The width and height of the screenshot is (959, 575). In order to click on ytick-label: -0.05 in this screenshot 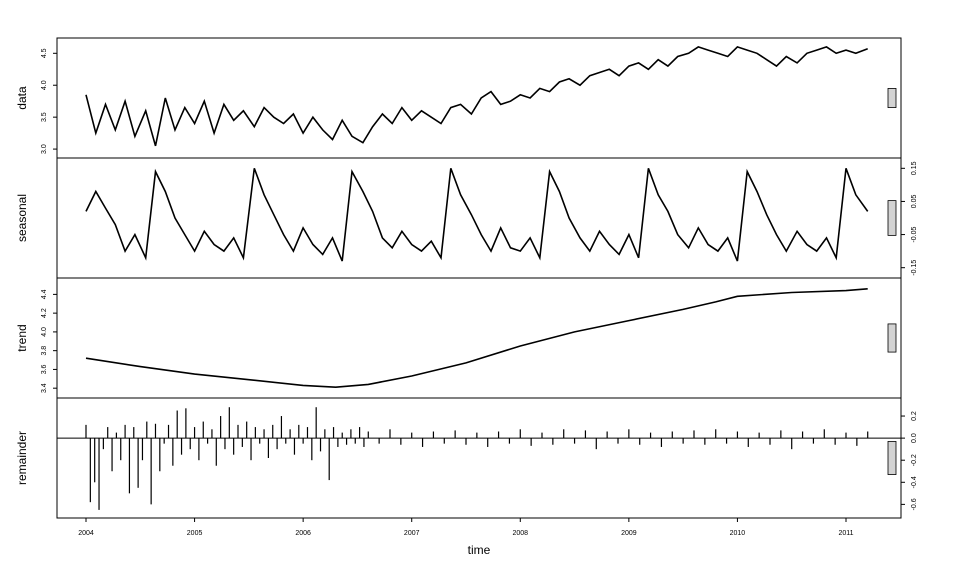, I will do `click(914, 234)`.